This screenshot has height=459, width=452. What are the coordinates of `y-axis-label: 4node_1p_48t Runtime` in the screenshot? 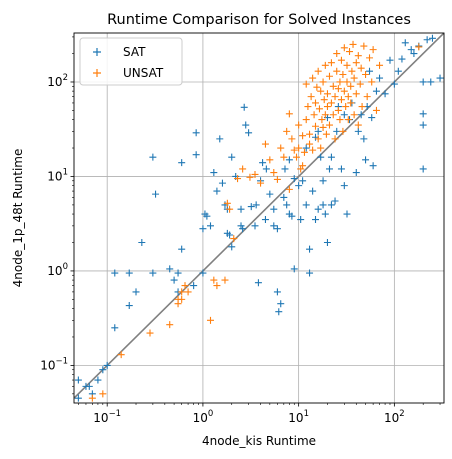 It's located at (18, 218).